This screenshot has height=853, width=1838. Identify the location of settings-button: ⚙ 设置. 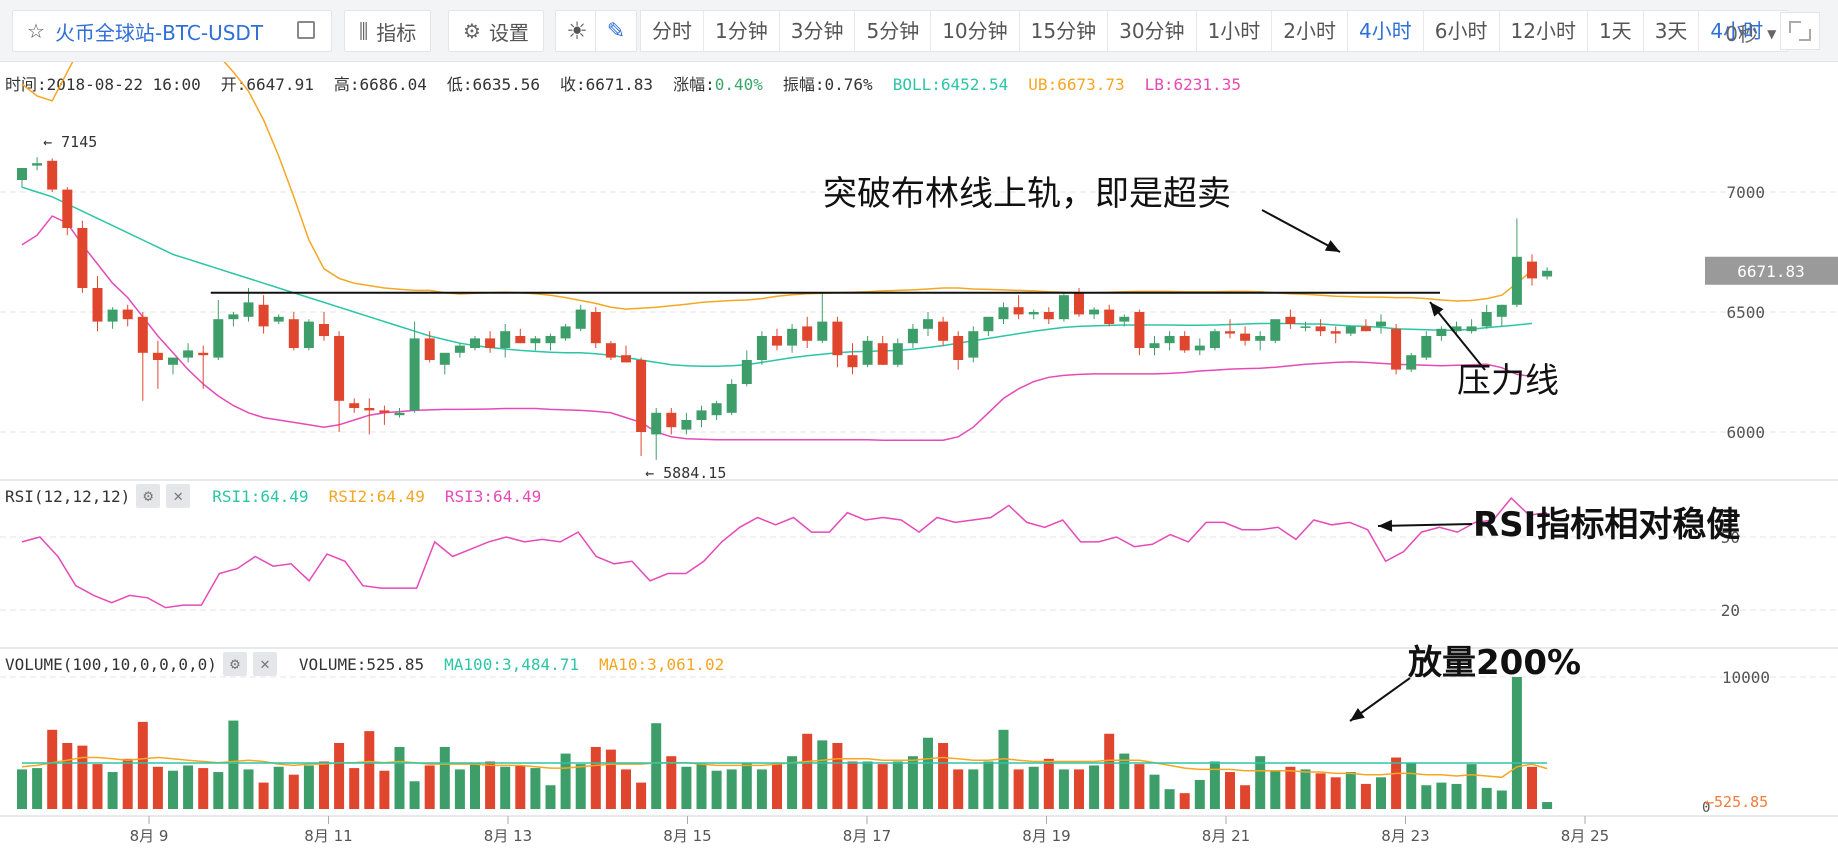
(496, 31).